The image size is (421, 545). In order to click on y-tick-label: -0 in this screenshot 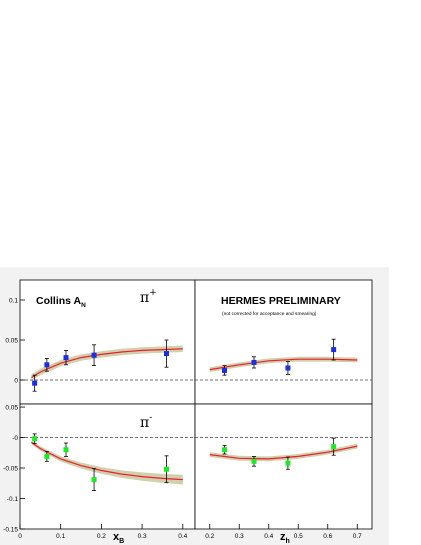, I will do `click(15, 438)`.